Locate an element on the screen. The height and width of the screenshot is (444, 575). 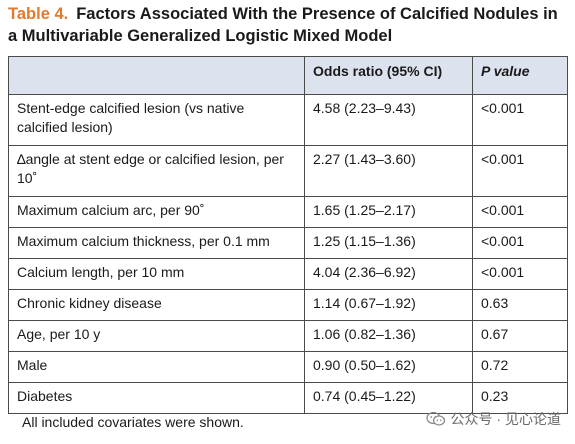
table-row: Age, per 10 y 1.06 (0.82–1.36) 0.67 is located at coordinates (288, 336).